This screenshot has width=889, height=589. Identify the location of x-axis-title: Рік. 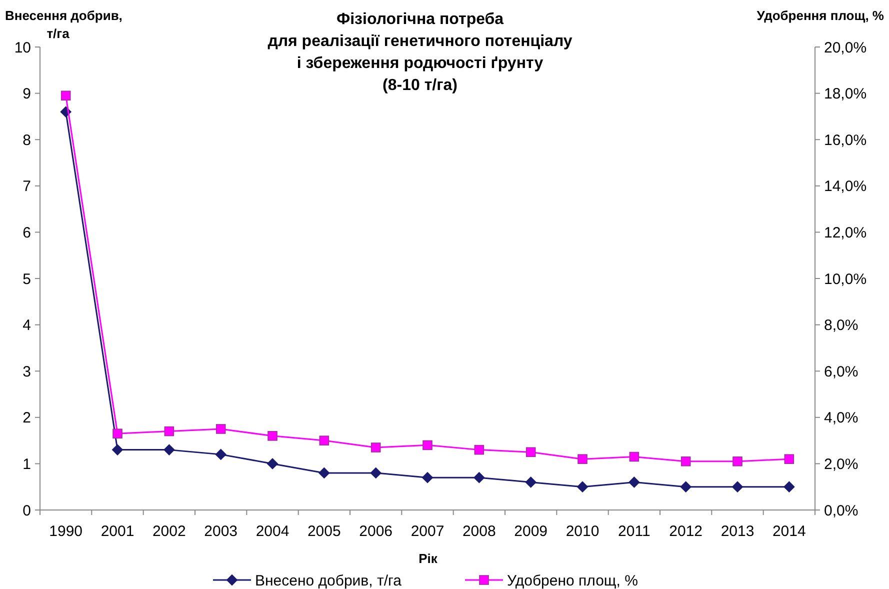
(428, 558).